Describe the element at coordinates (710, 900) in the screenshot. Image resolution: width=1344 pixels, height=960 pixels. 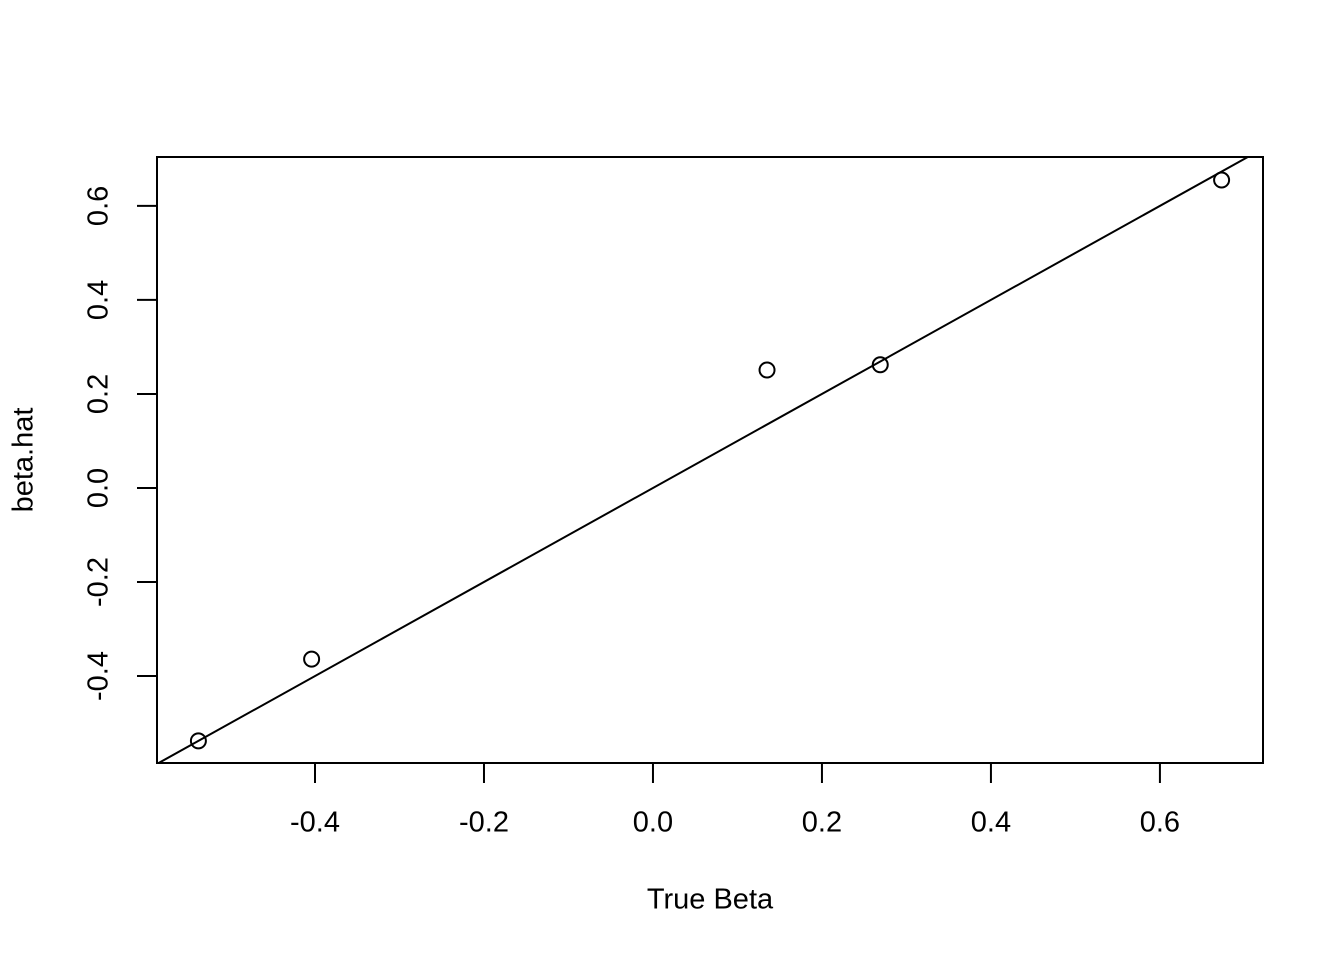
I see `x-axis-label: True Beta` at that location.